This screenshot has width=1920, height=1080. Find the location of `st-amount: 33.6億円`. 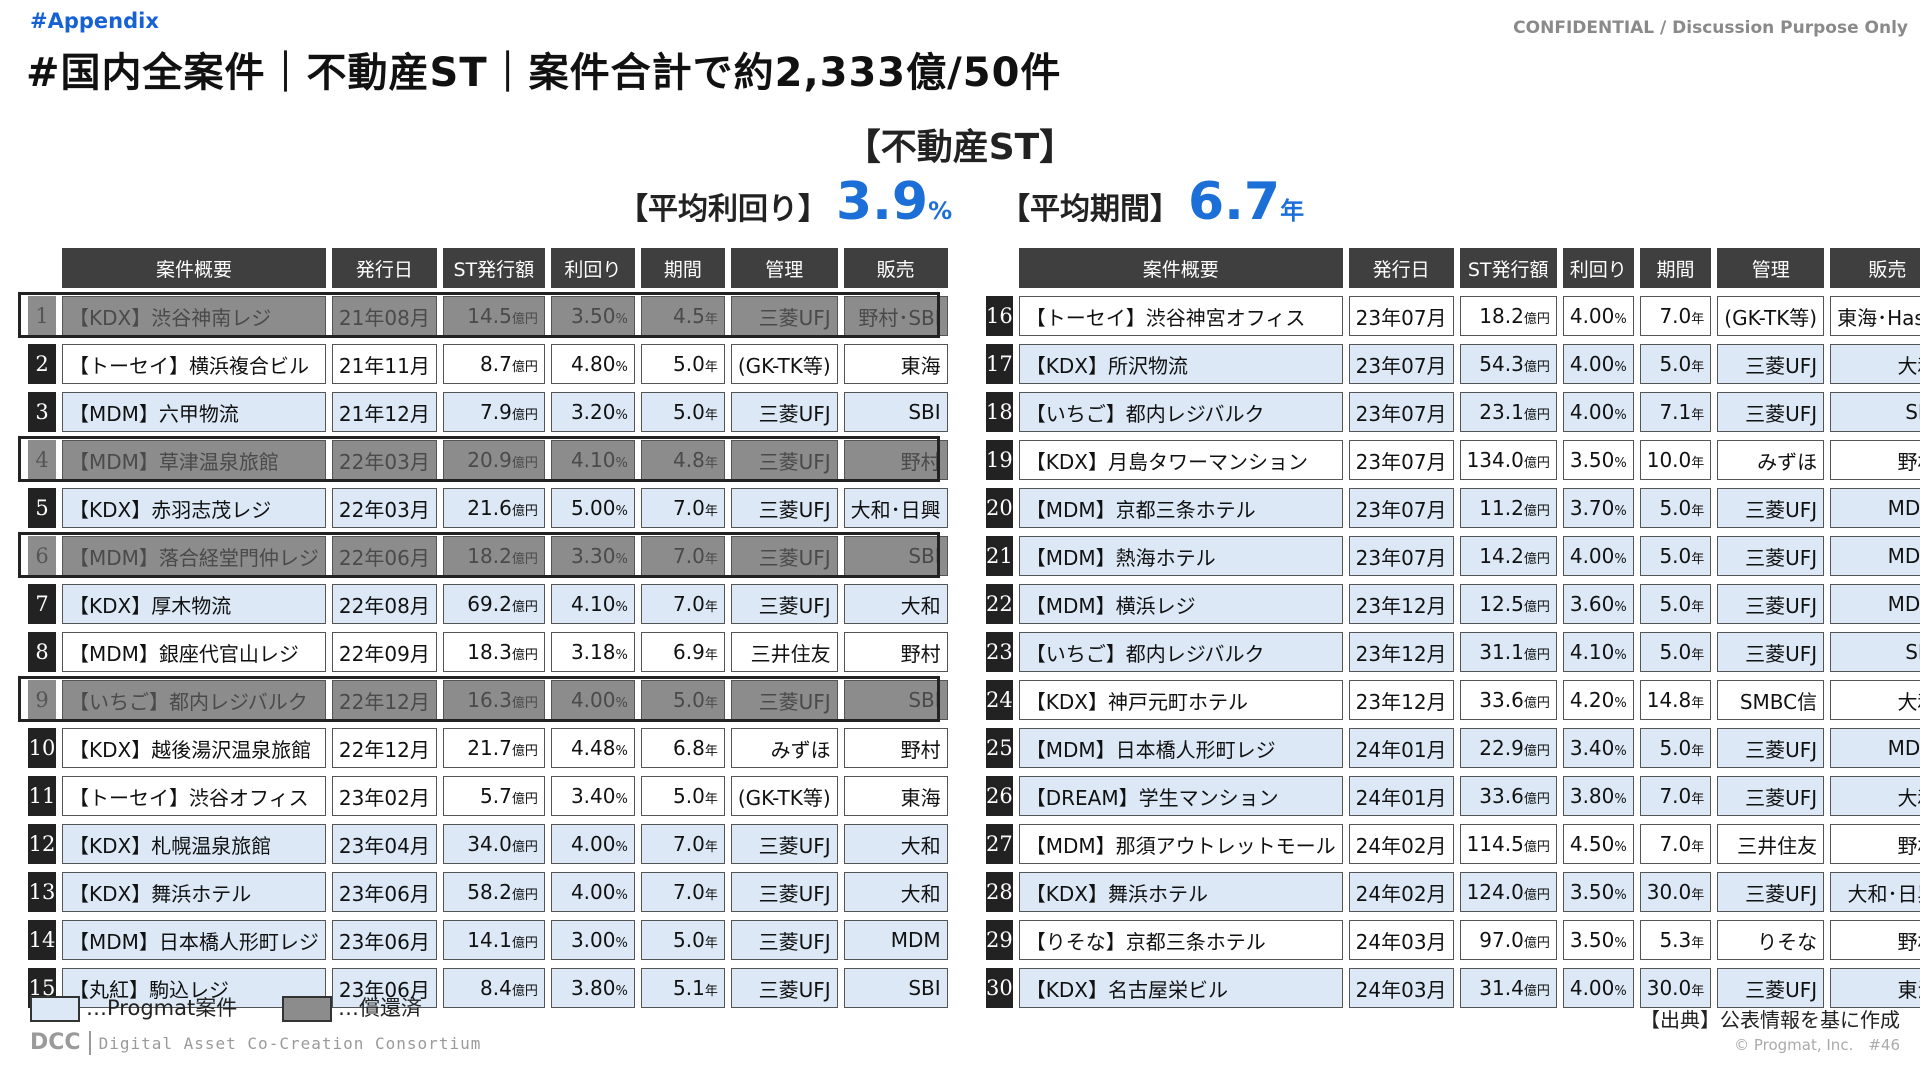

st-amount: 33.6億円 is located at coordinates (1508, 796).